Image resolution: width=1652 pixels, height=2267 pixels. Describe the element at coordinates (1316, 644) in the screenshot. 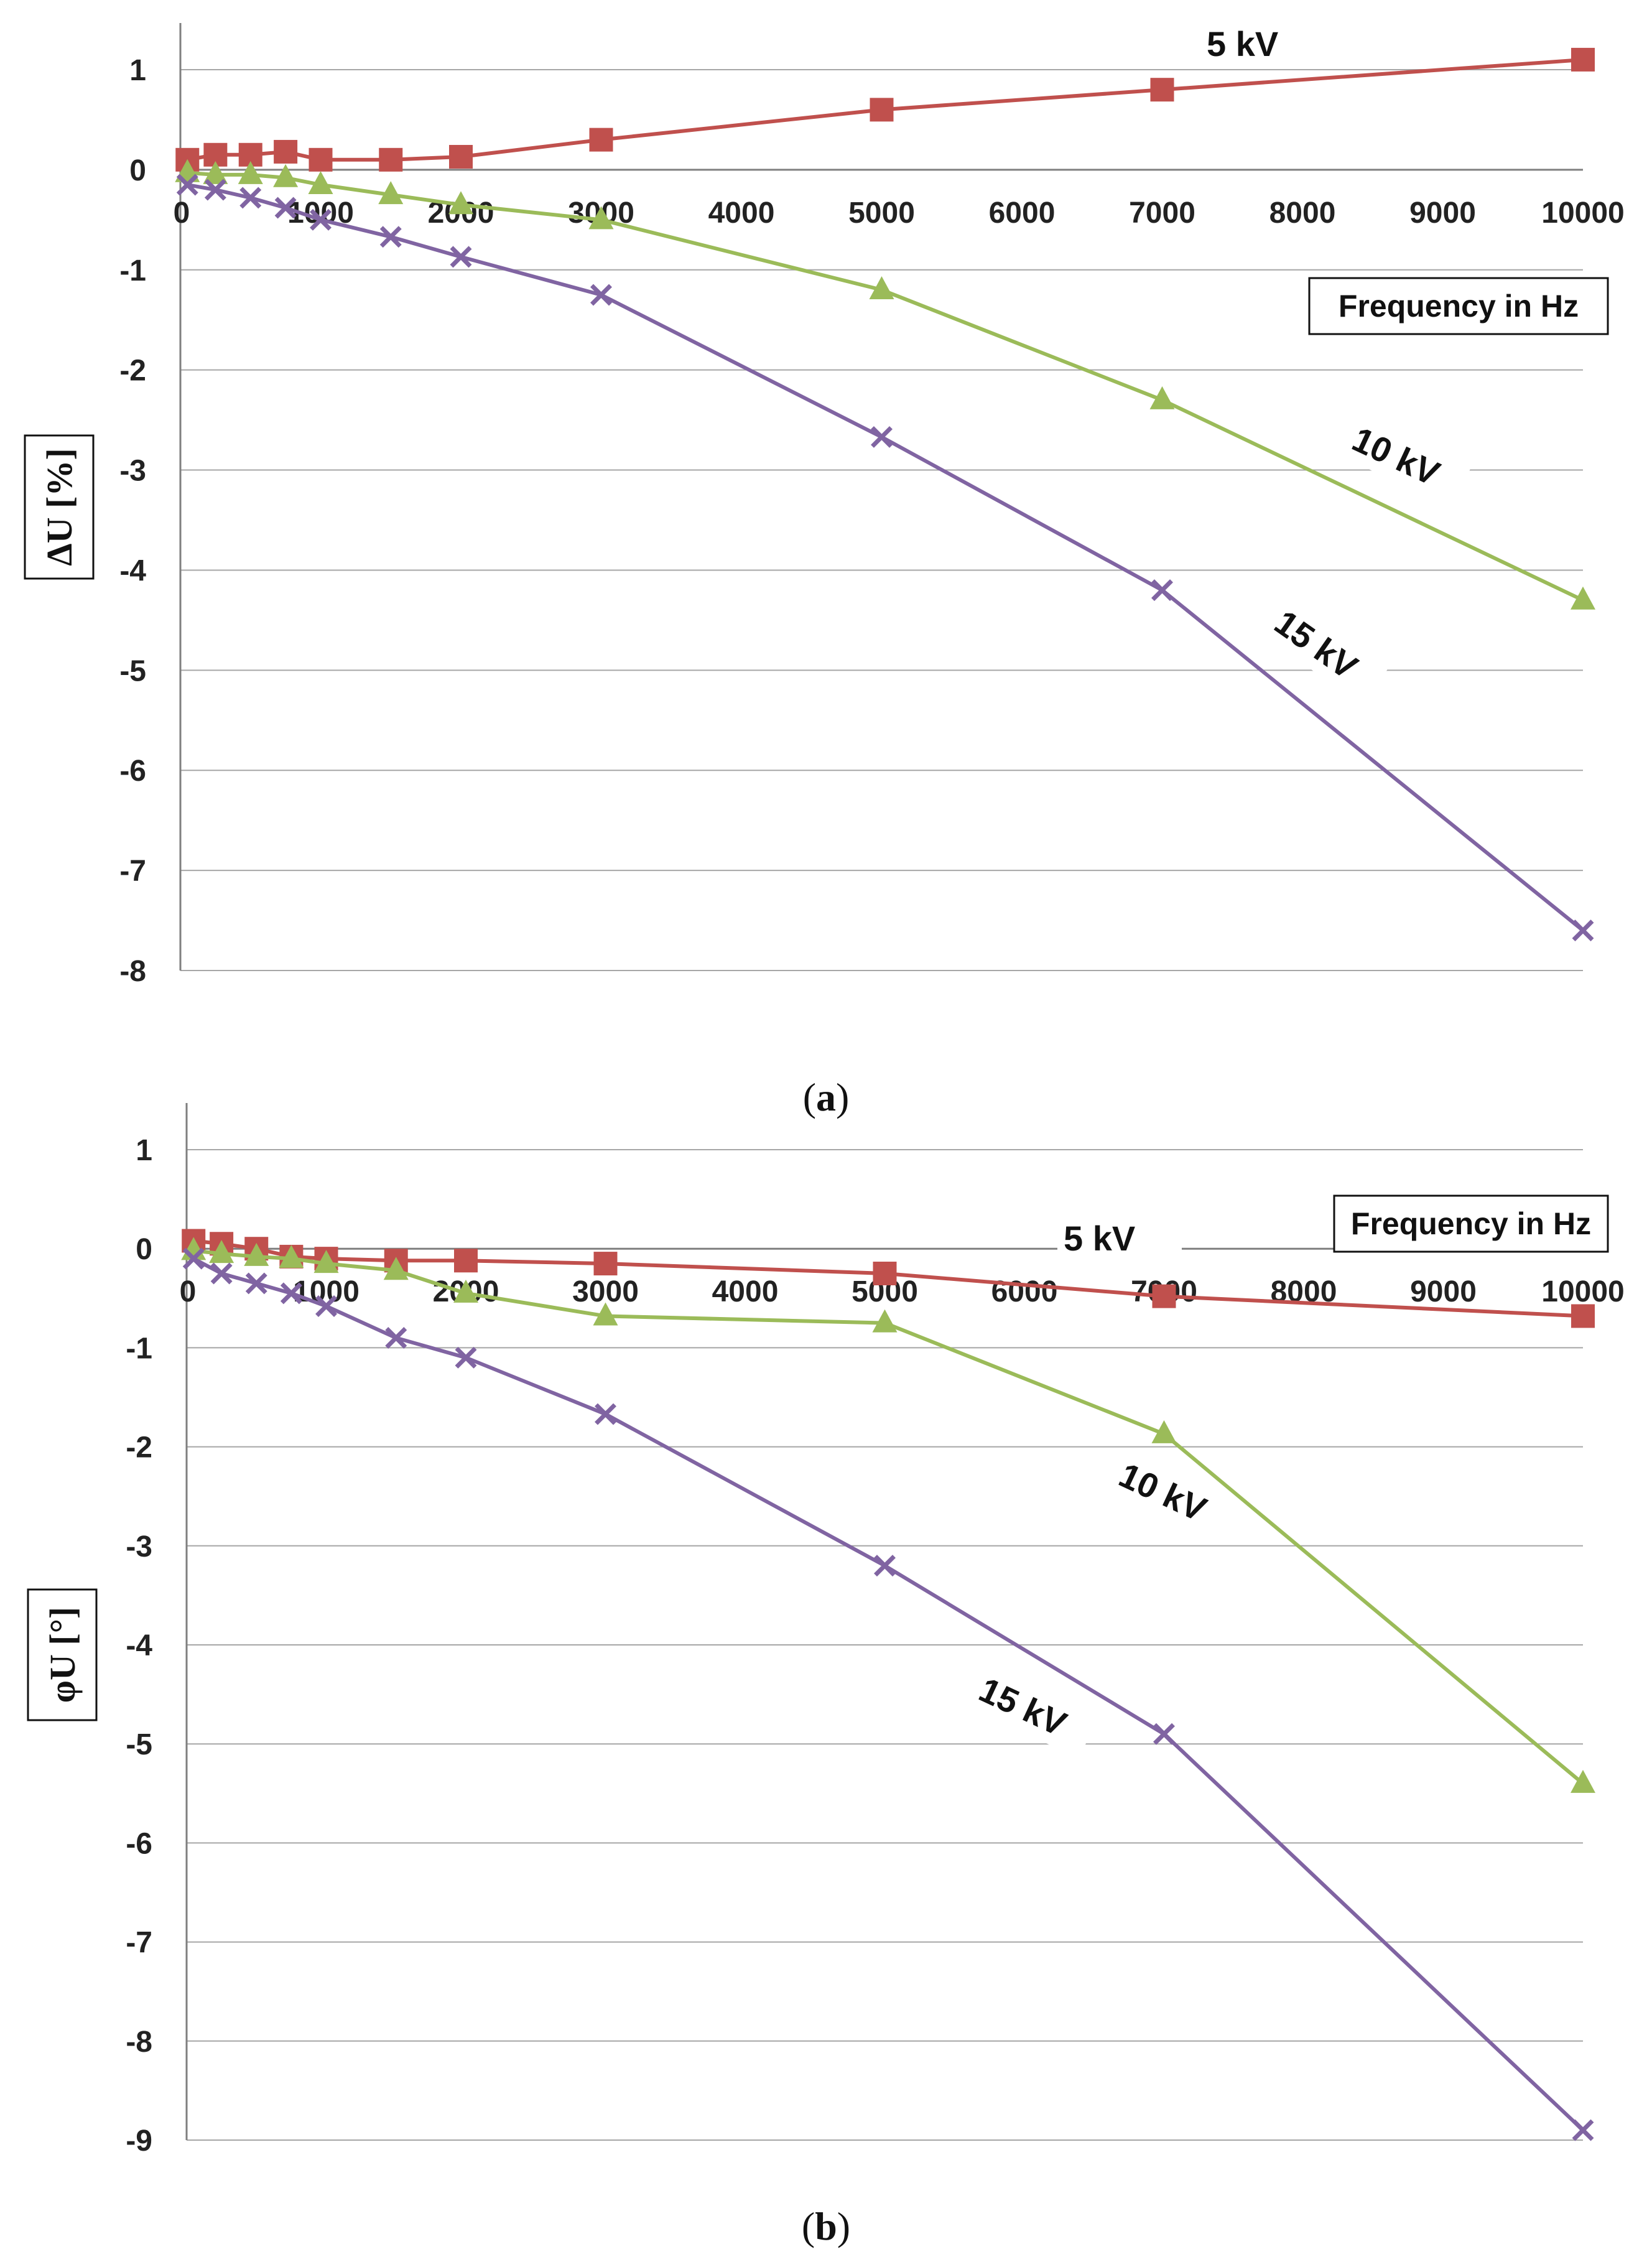

I see `series-label: 15 kV` at that location.